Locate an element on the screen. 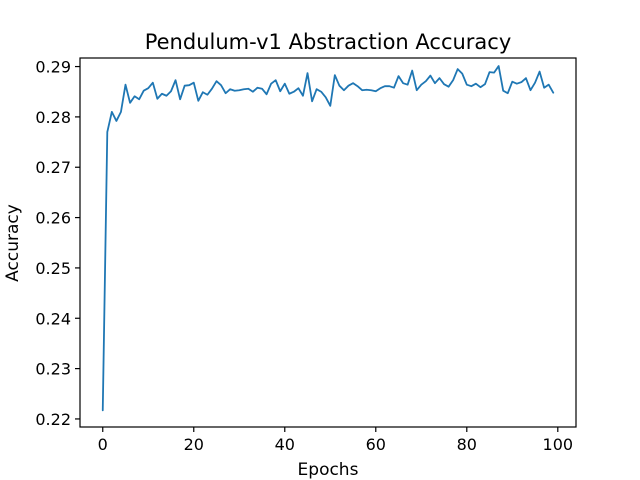 The image size is (640, 480). y-tick-label: 0.25 is located at coordinates (53, 268).